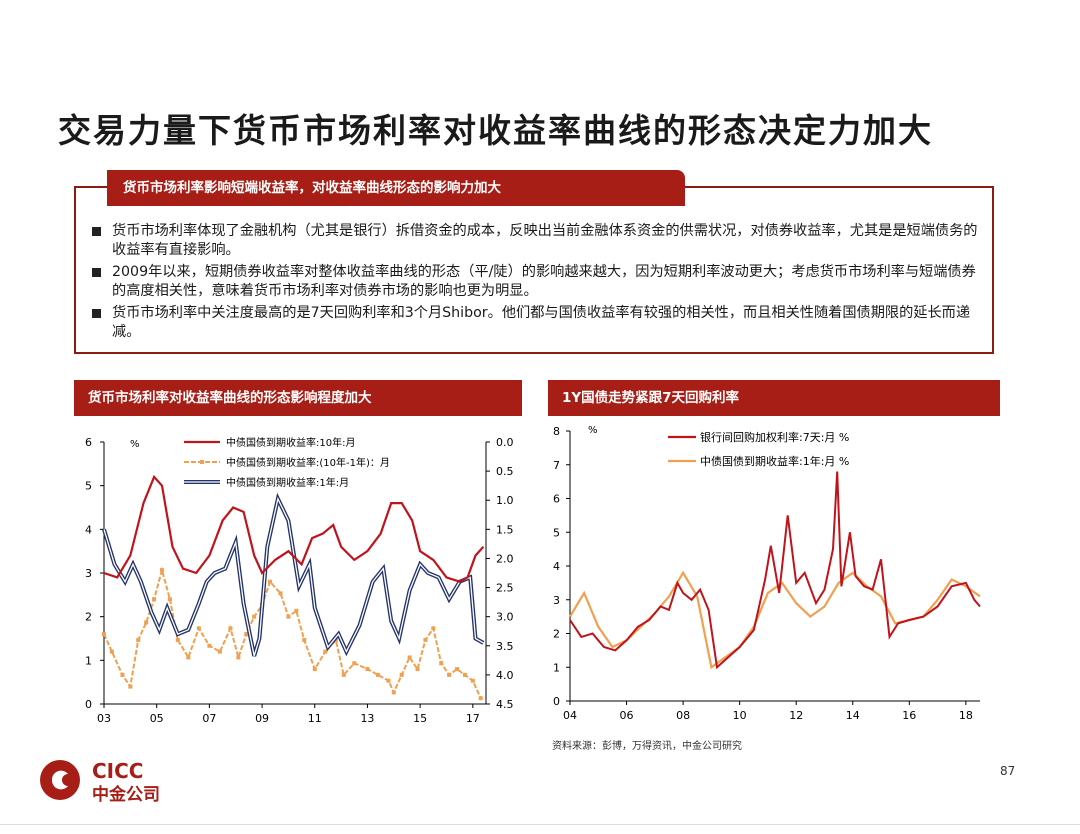  I want to click on x-tick-label: 09, so click(262, 718).